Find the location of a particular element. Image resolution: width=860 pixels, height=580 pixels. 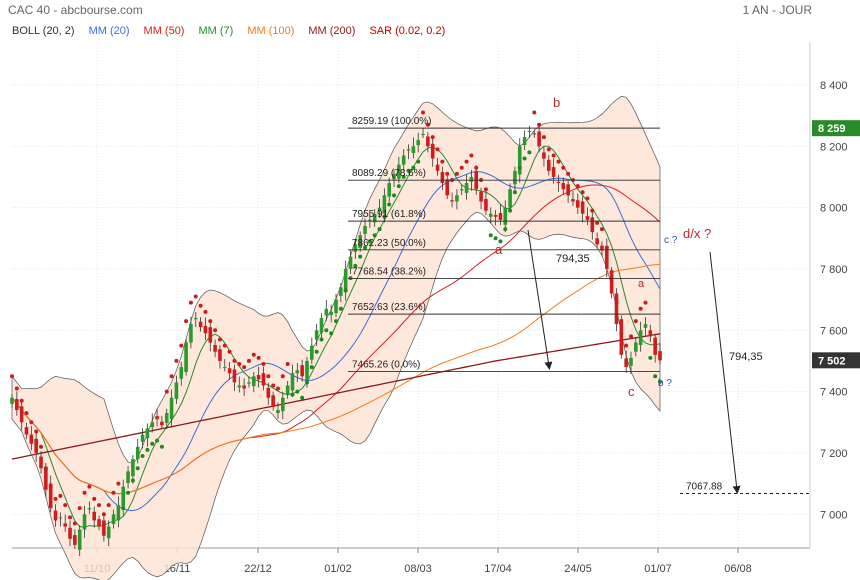

wave-annotation: b ? is located at coordinates (665, 383).